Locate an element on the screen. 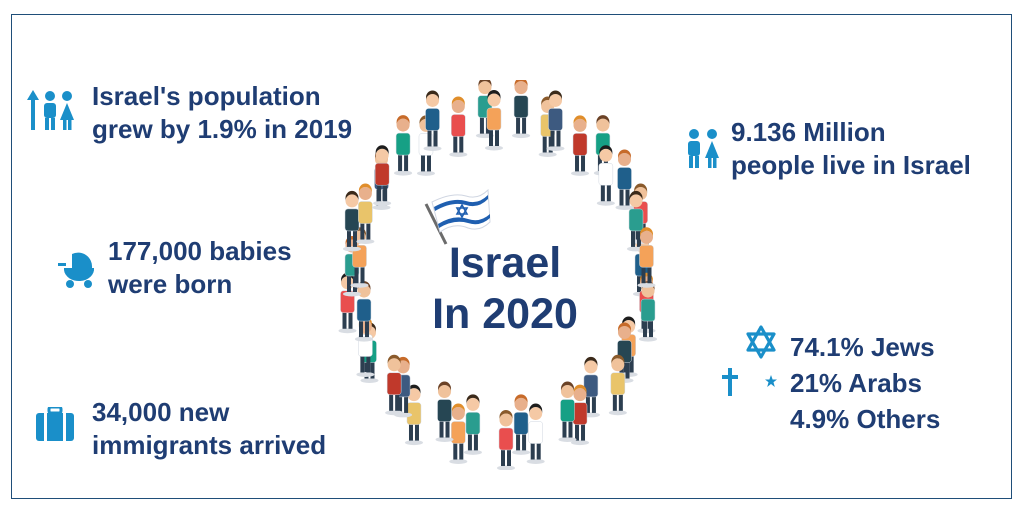 Image resolution: width=1024 pixels, height=512 pixels. center-title-line1: Israel is located at coordinates (505, 263).